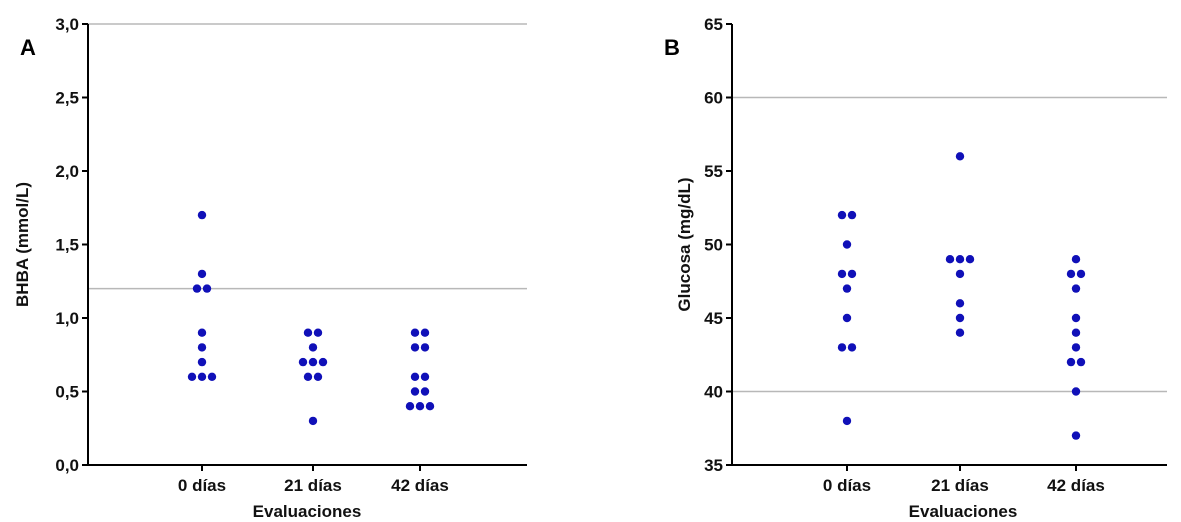 This screenshot has width=1181, height=522. What do you see at coordinates (67, 392) in the screenshot?
I see `y-tick-label: 0,5` at bounding box center [67, 392].